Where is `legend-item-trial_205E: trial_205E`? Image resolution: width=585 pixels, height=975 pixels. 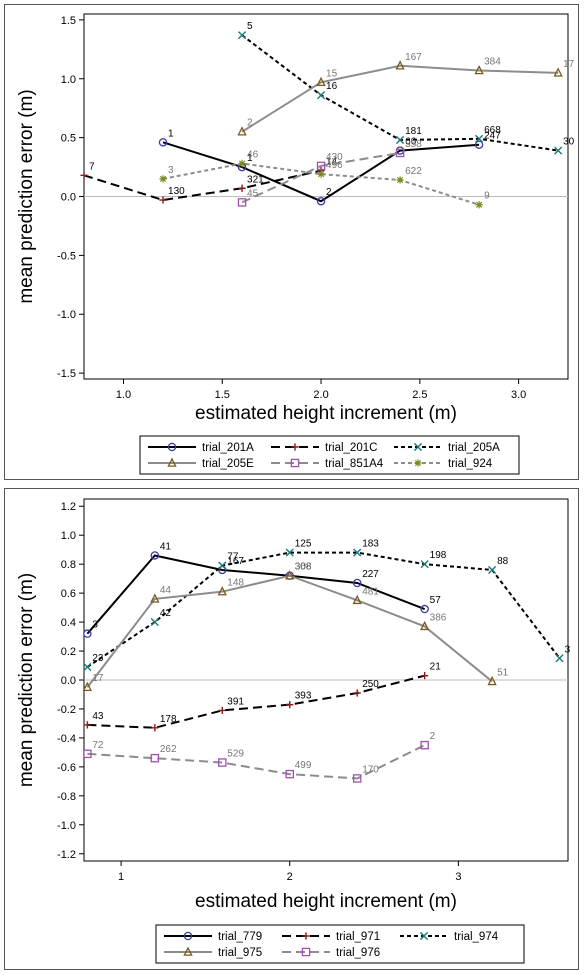 legend-item-trial_205E: trial_205E is located at coordinates (201, 463).